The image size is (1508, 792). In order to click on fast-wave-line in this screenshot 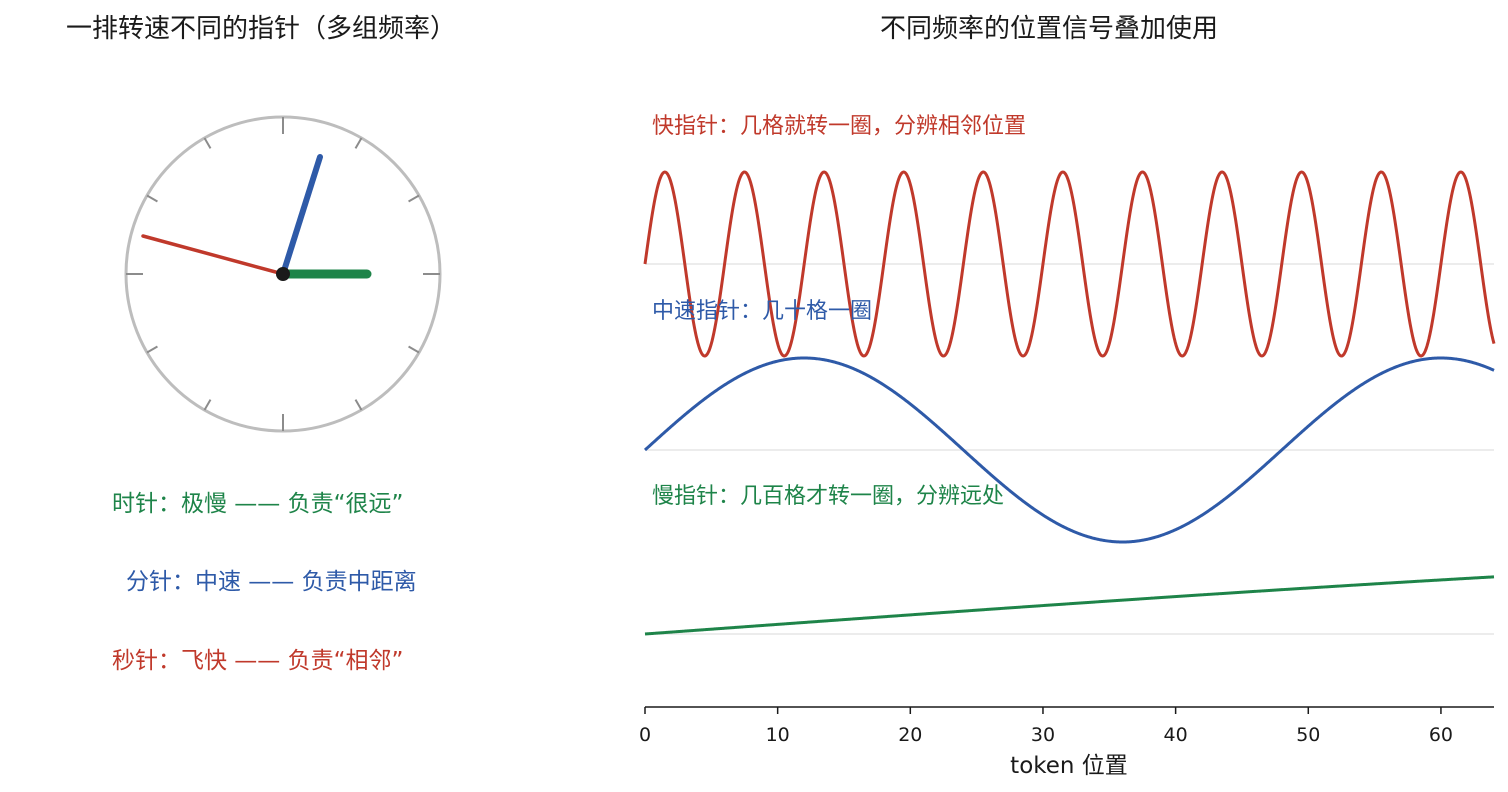, I will do `click(1069, 264)`.